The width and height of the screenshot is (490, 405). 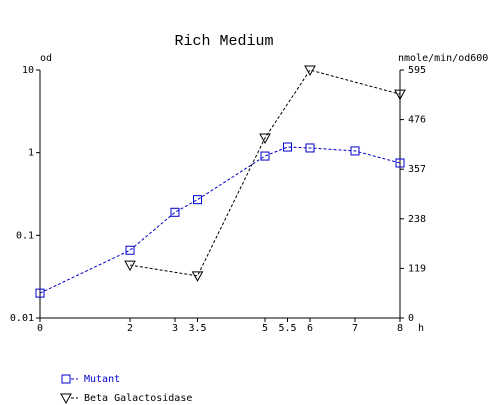 What do you see at coordinates (197, 328) in the screenshot?
I see `x-tick-label: 3.5` at bounding box center [197, 328].